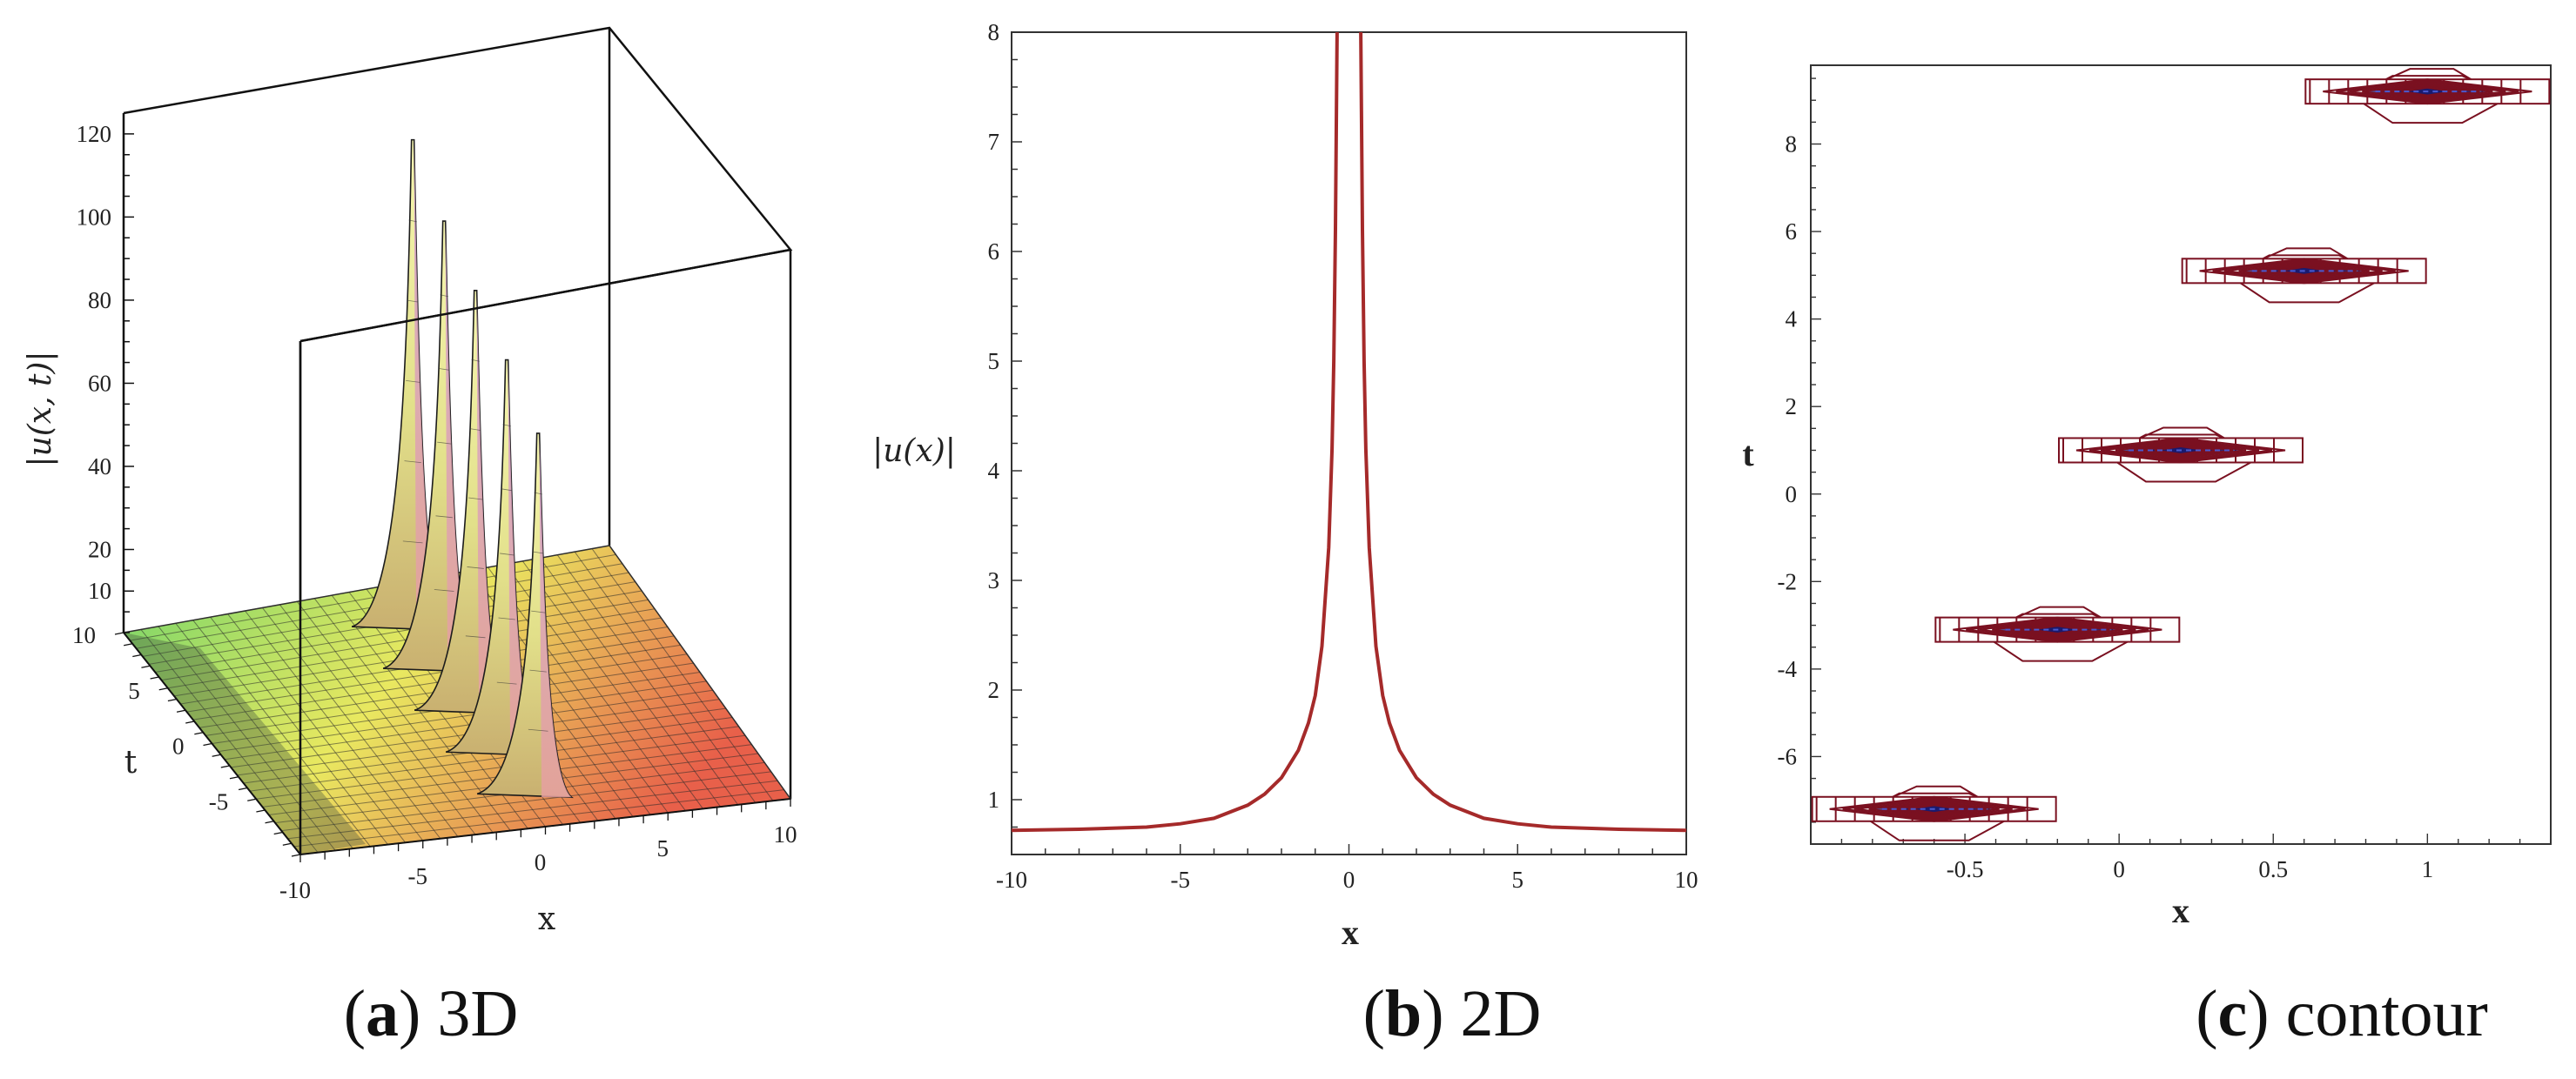 The height and width of the screenshot is (1079, 2576). Describe the element at coordinates (99, 300) in the screenshot. I see `z-tick-label: 80` at that location.